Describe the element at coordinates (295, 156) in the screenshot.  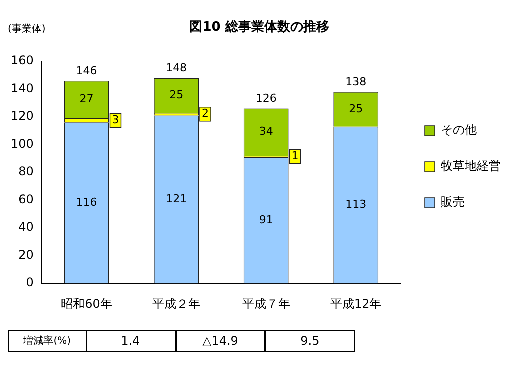
I see `data-label: 1` at that location.